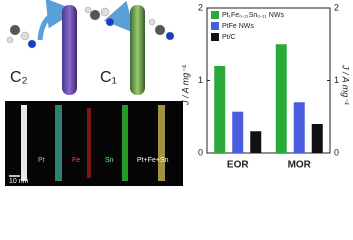 Image resolution: width=353 pixels, height=240 pixels. I want to click on y2-tick-label: 2, so click(336, 7).